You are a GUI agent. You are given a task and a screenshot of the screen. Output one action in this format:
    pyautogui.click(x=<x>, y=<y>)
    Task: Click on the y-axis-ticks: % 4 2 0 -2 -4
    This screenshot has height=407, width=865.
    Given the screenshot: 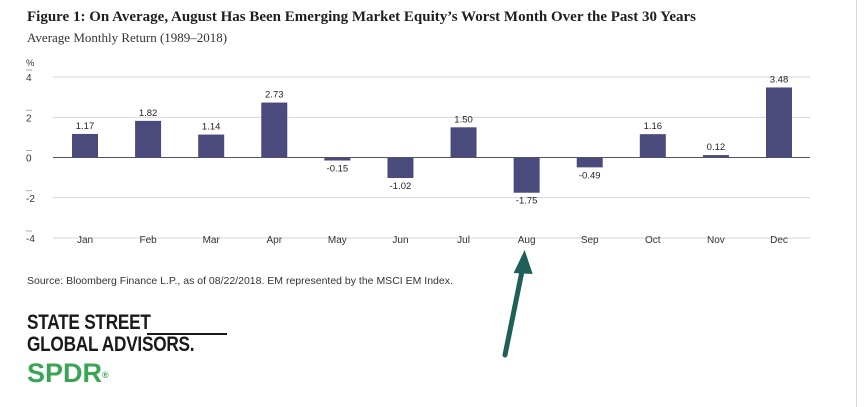 What is the action you would take?
    pyautogui.click(x=30, y=151)
    